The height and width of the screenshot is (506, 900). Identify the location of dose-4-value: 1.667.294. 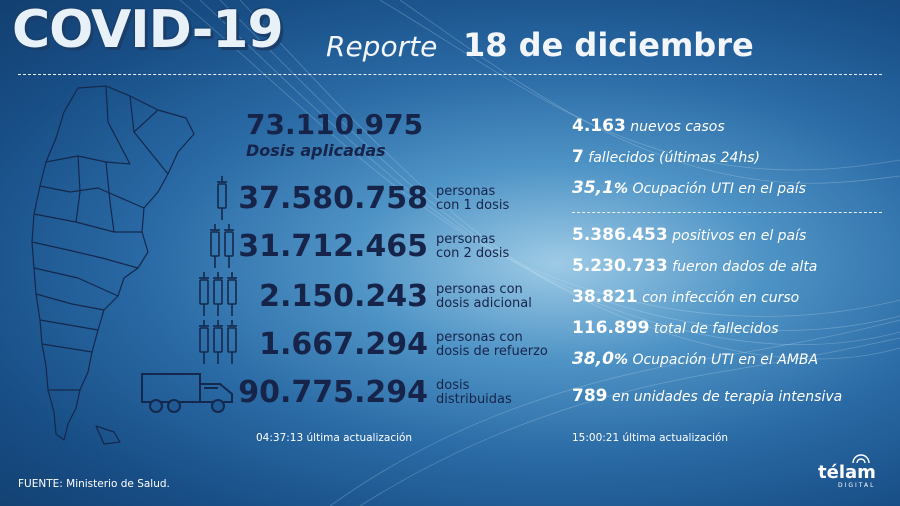
(343, 344).